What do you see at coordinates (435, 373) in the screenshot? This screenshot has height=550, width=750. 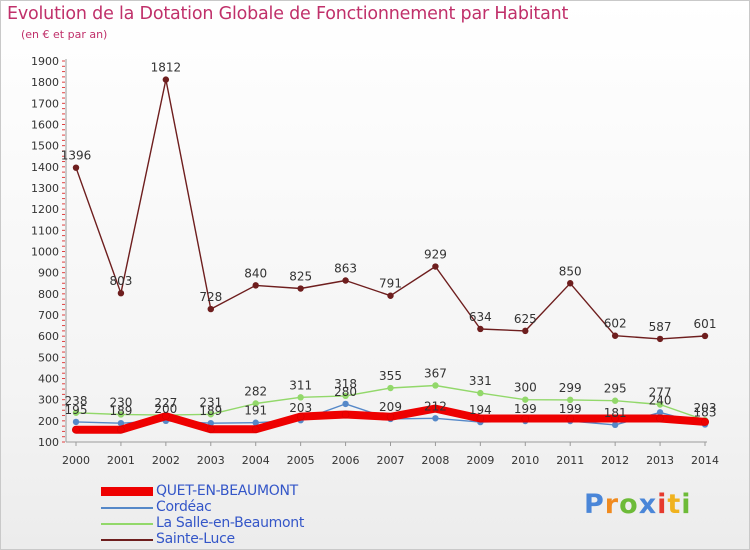 I see `data-label-la-salle-en-beaumont: 367` at bounding box center [435, 373].